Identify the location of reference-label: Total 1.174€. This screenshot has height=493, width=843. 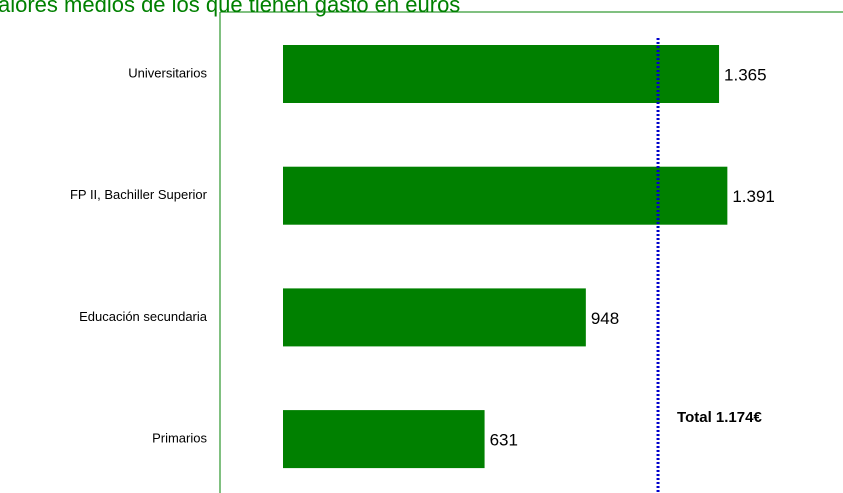
(719, 417).